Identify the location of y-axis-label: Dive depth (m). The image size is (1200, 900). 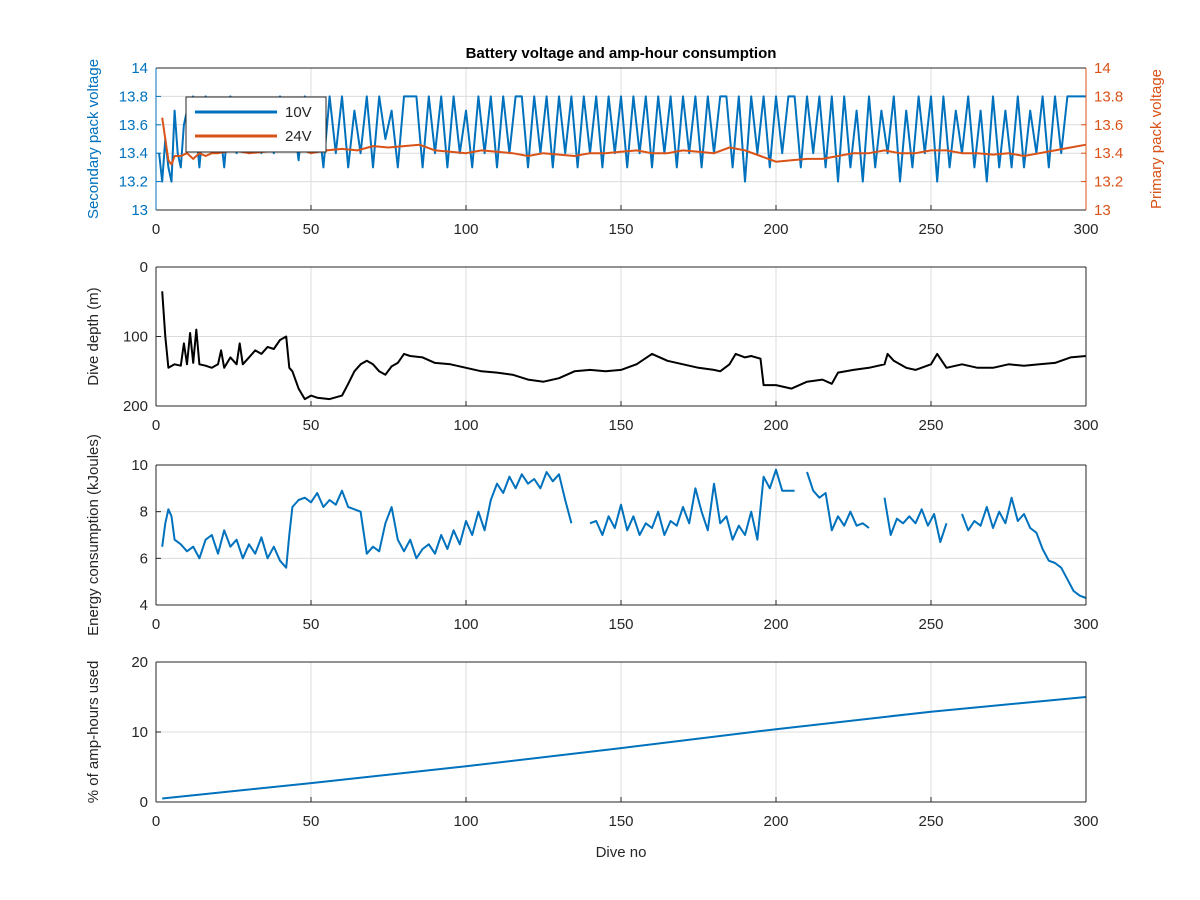
(93, 336).